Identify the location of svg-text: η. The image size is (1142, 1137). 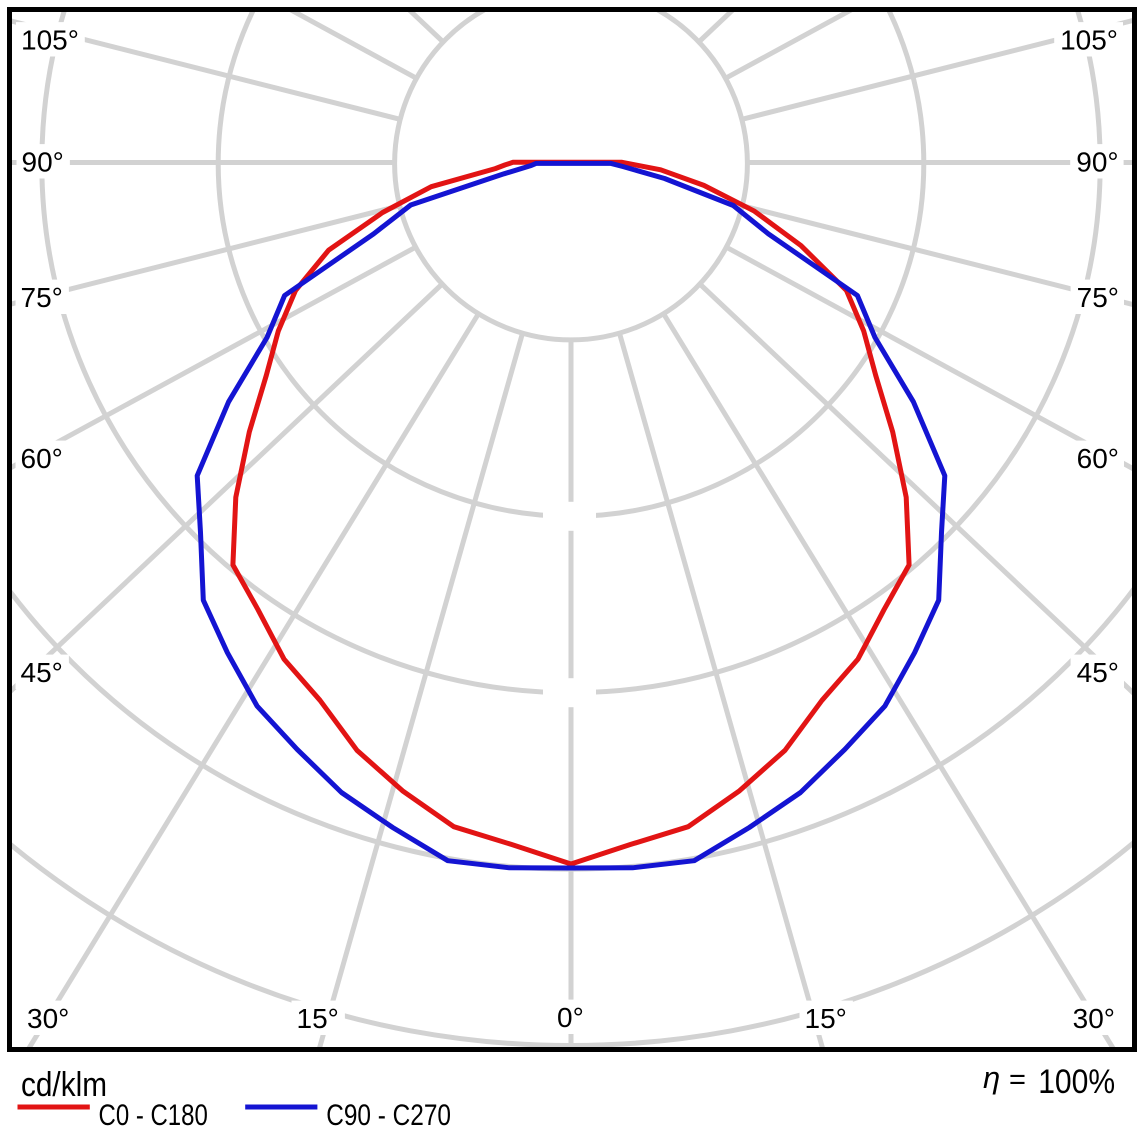
(991, 1077).